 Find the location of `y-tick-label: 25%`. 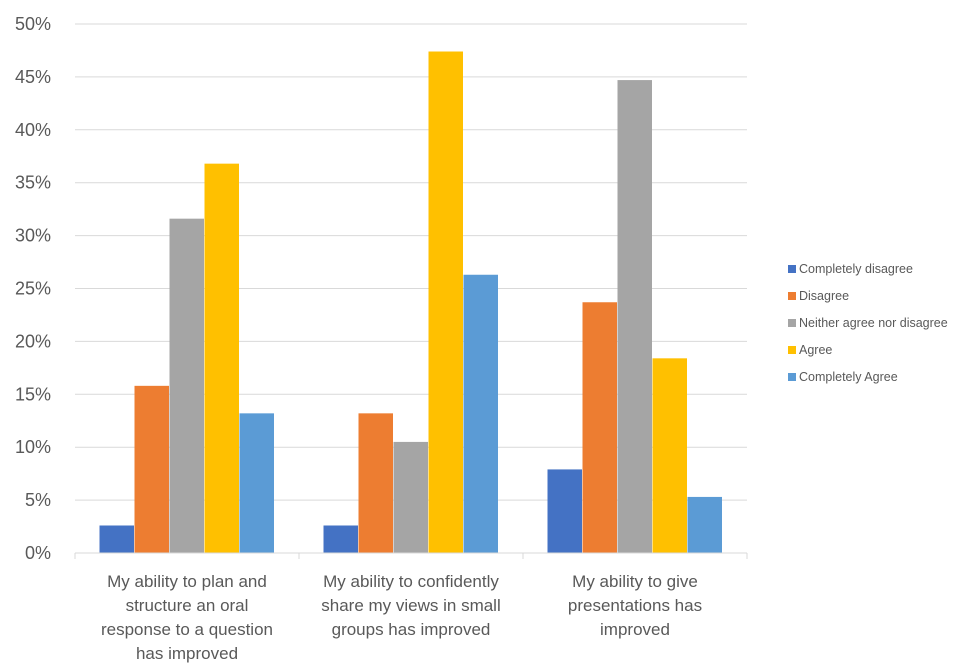

y-tick-label: 25% is located at coordinates (33, 289).